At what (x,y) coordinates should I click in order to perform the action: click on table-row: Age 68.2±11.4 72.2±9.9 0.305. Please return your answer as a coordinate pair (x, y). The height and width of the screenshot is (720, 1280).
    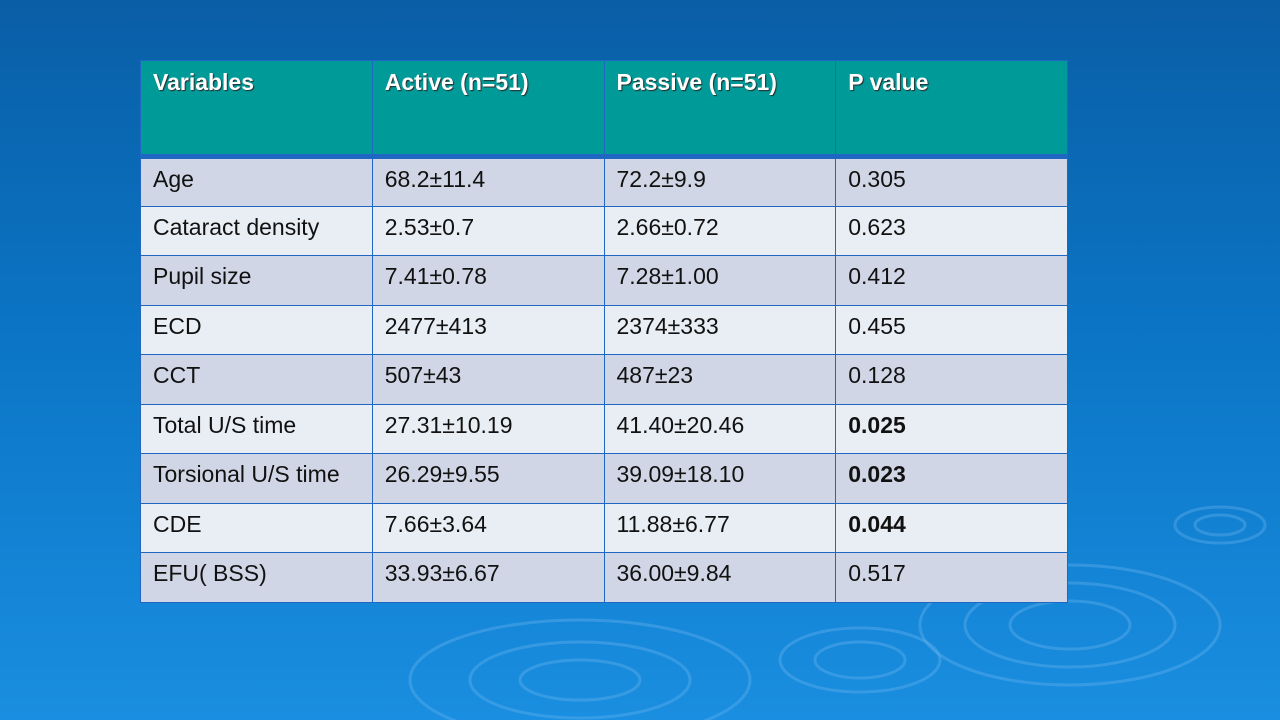
    Looking at the image, I should click on (604, 181).